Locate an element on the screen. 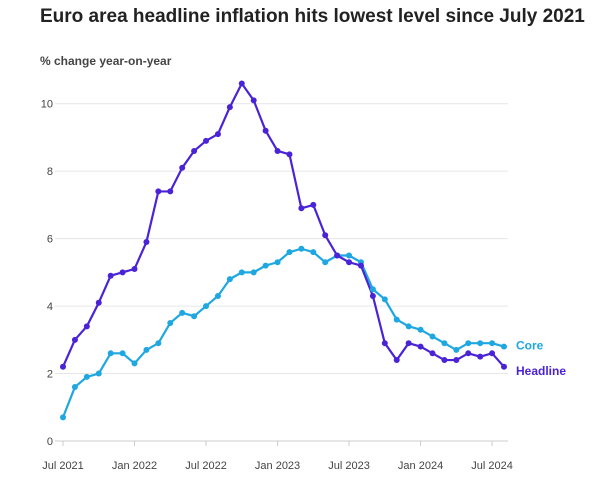 Image resolution: width=597 pixels, height=479 pixels. y-tick-label: 6 is located at coordinates (50, 240).